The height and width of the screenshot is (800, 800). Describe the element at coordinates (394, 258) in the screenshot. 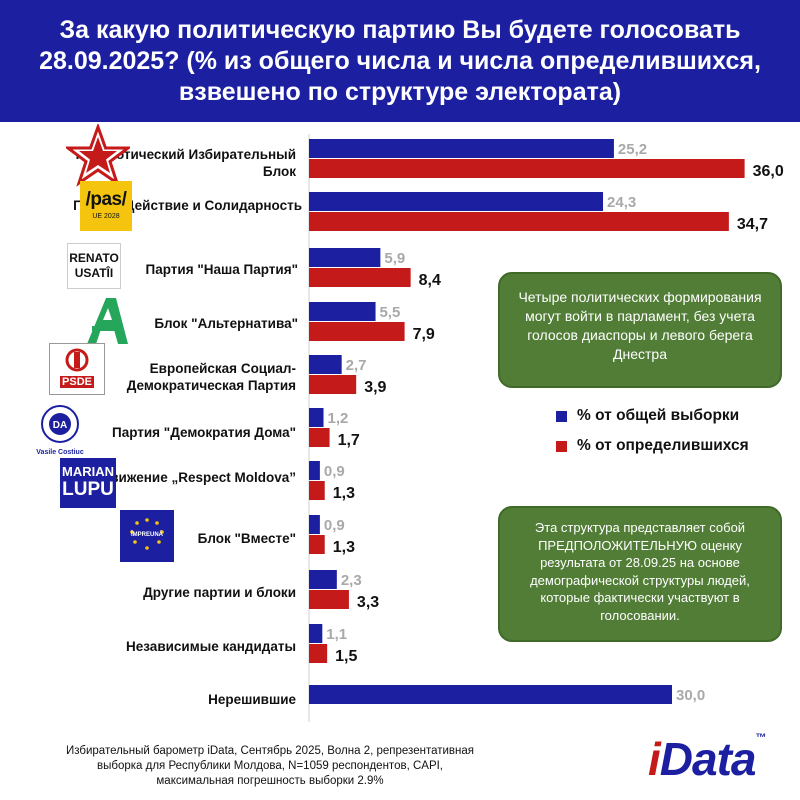

I see `data-label-total: 5,9` at that location.